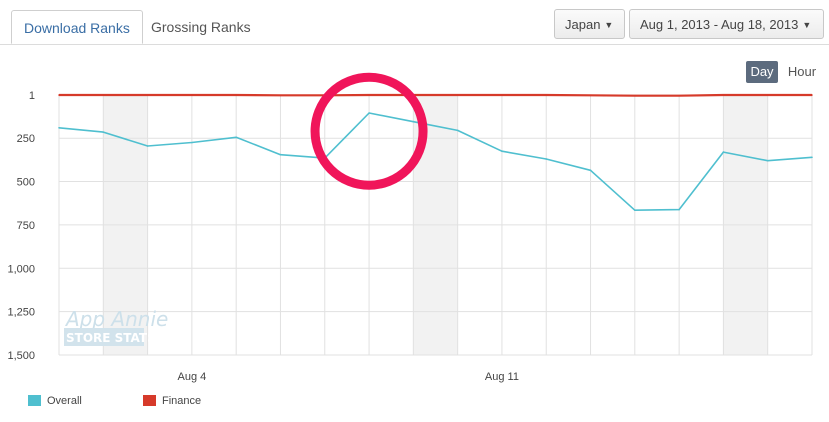  I want to click on highlight-circle, so click(369, 131).